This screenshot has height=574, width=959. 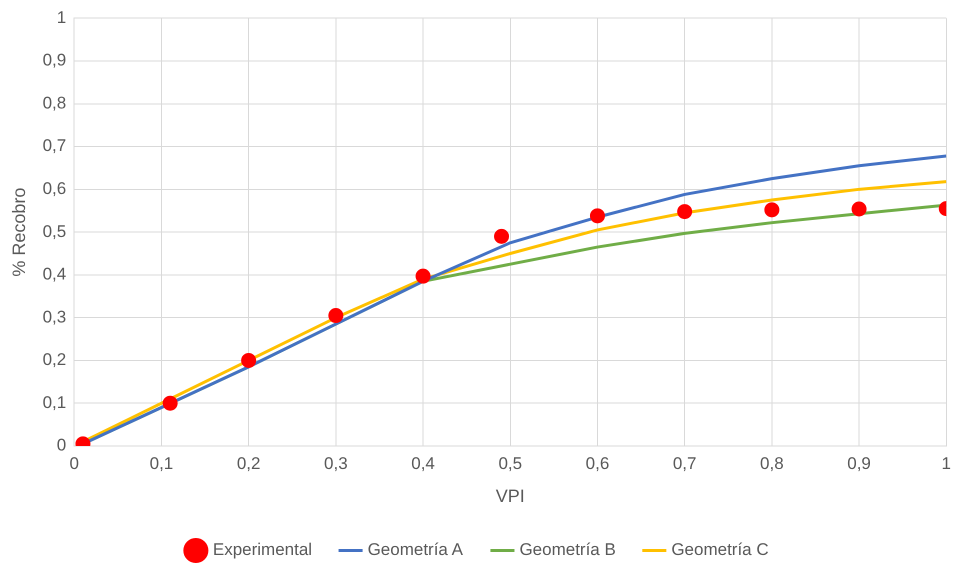 I want to click on y-tick-label: 0,8, so click(x=54, y=102).